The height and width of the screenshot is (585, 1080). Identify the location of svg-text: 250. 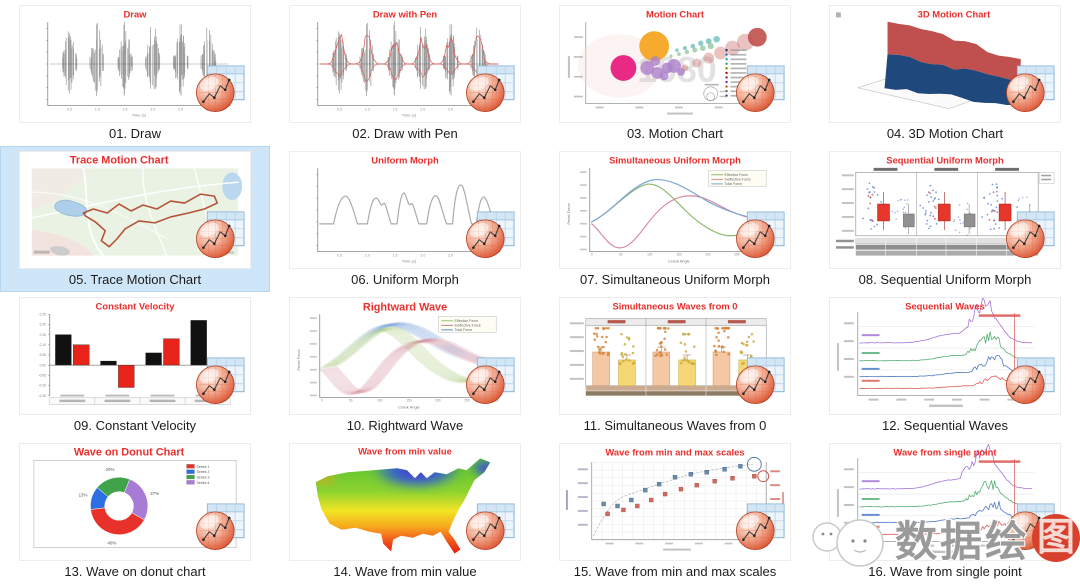
(737, 255).